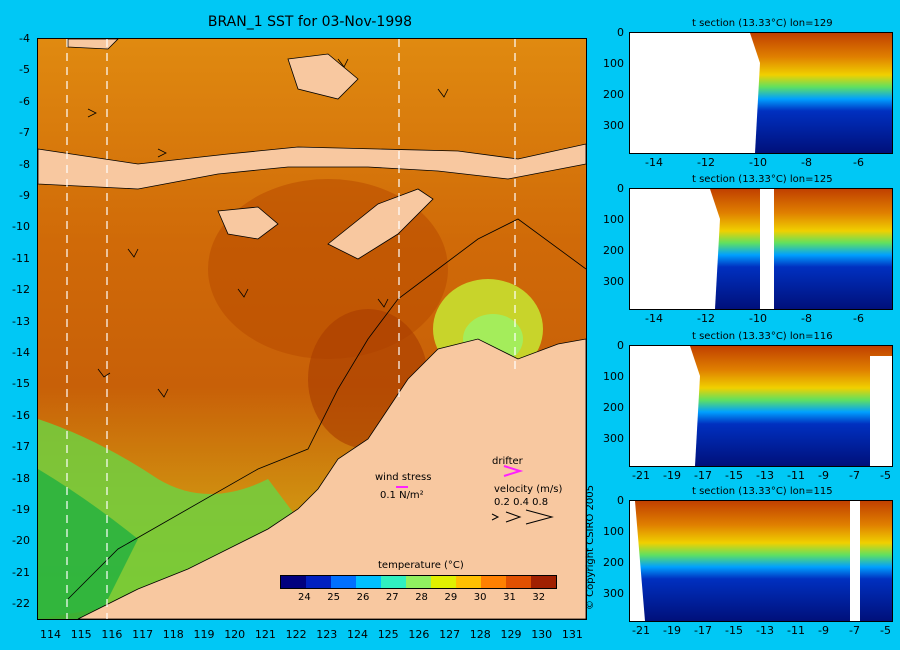 This screenshot has height=650, width=900. I want to click on colorbar-tick: 31, so click(509, 597).